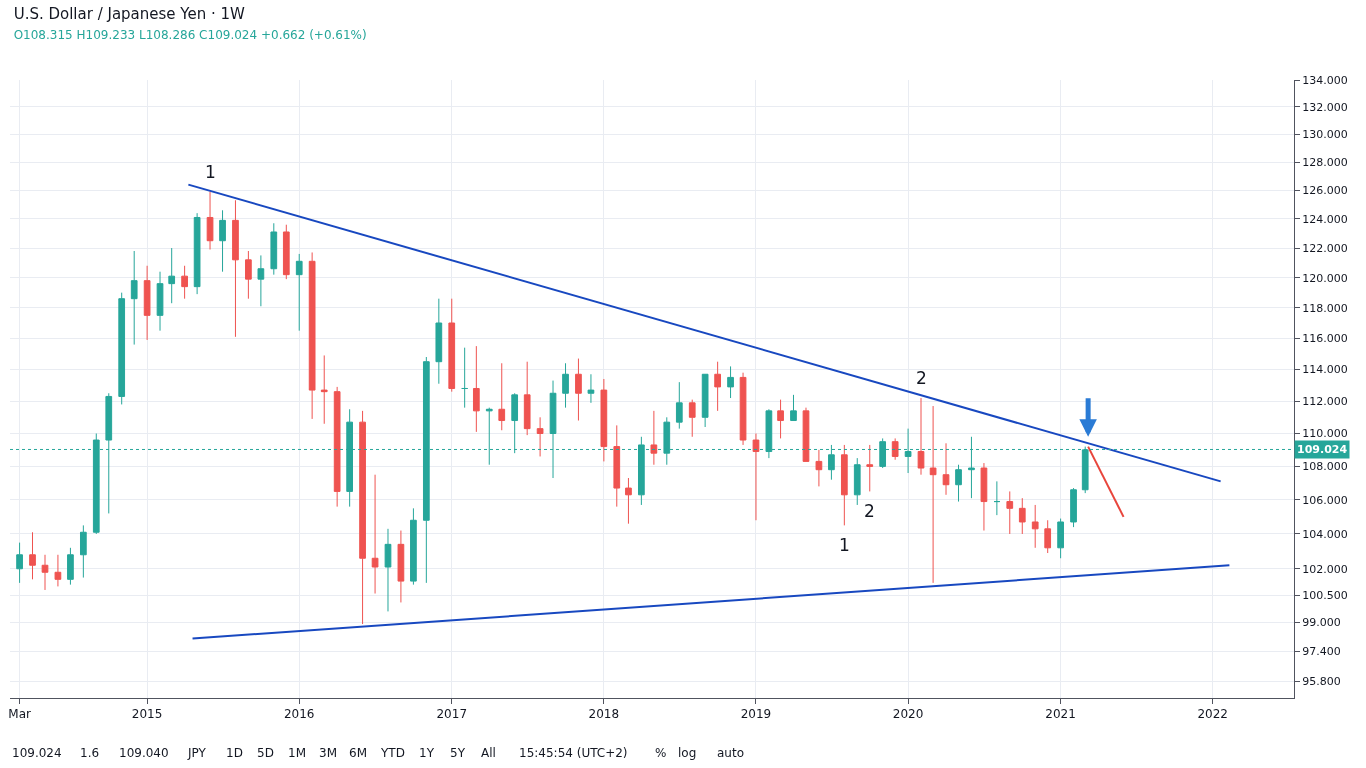 This screenshot has height=768, width=1366. Describe the element at coordinates (1212, 714) in the screenshot. I see `x-tick-label: 2022` at that location.